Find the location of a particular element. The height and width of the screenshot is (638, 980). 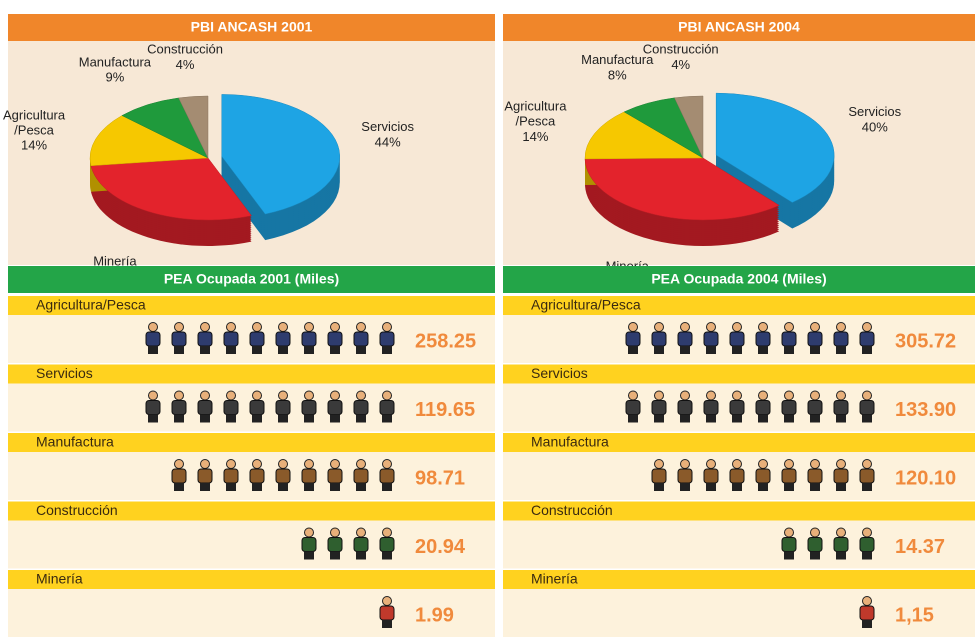

section-band is located at coordinates (251, 279).